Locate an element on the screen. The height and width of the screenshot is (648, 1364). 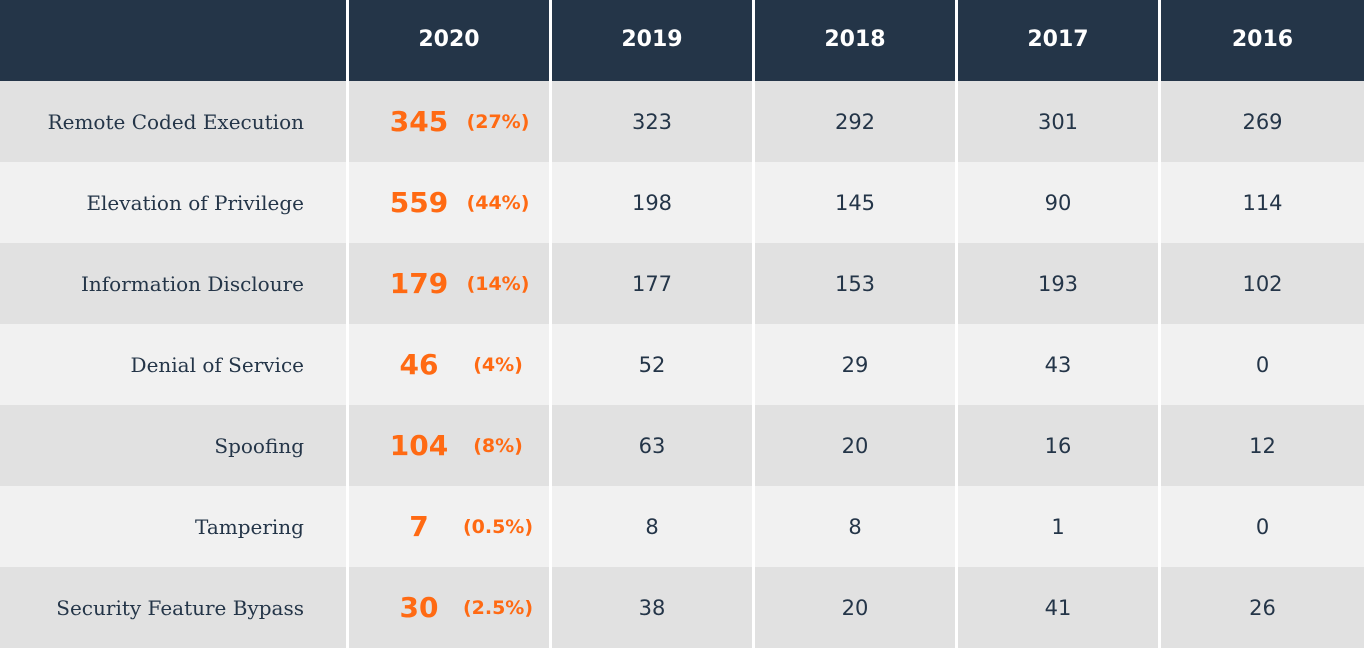
cell-2017: 43 is located at coordinates (1056, 364).